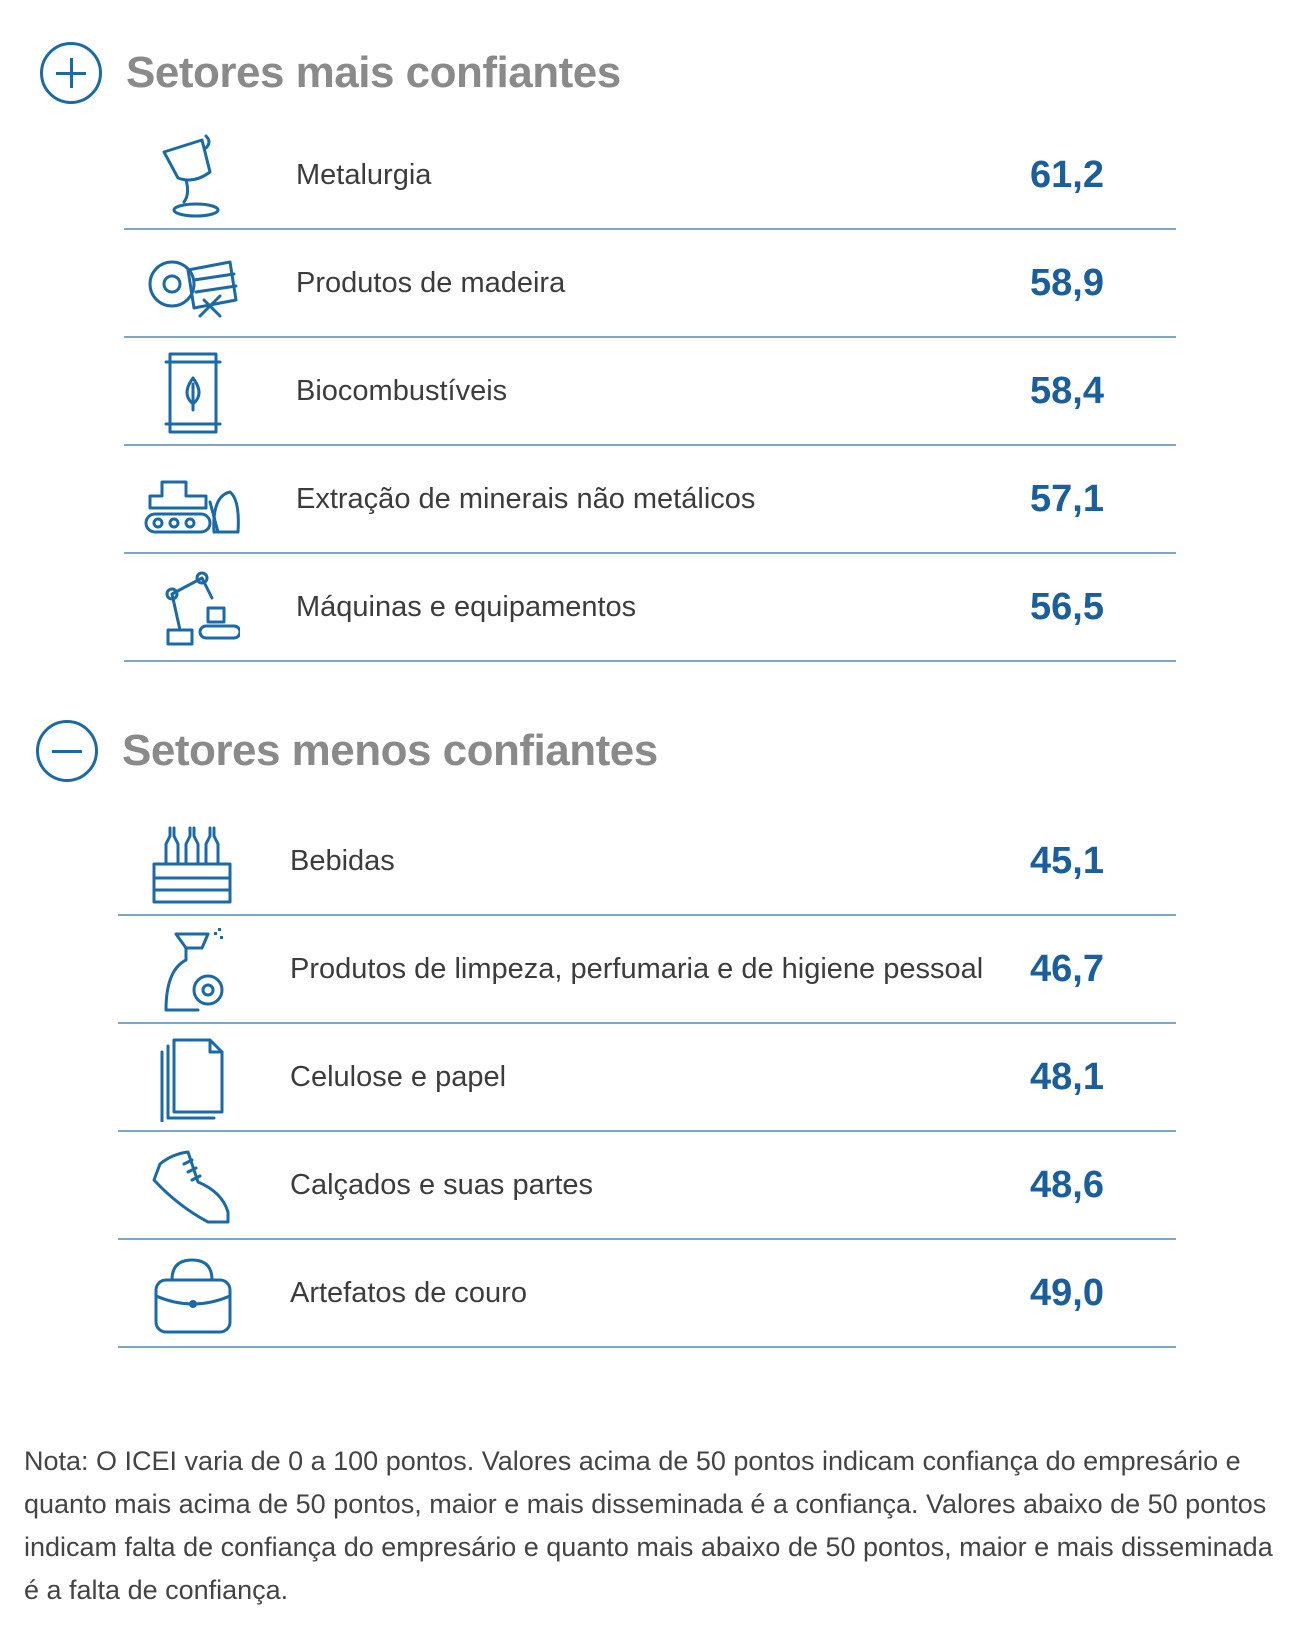 The image size is (1292, 1647). What do you see at coordinates (1067, 499) in the screenshot?
I see `sector-value: 57,1` at bounding box center [1067, 499].